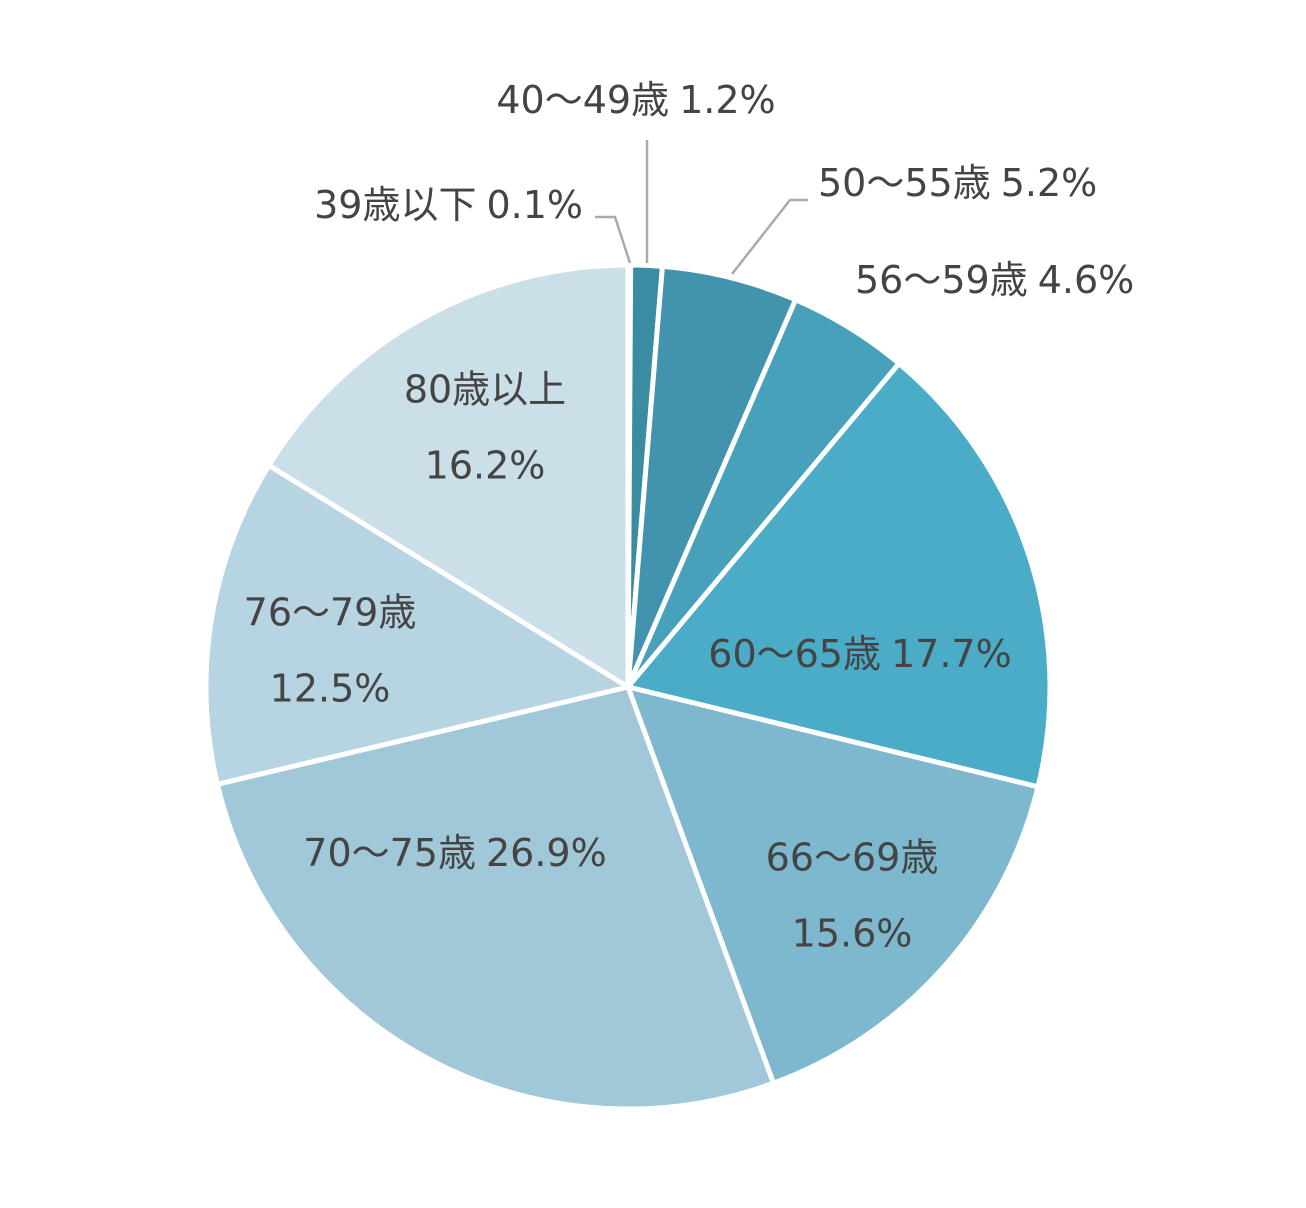 This screenshot has width=1306, height=1208. What do you see at coordinates (904, 183) in the screenshot?
I see `slice-label: 50〜55歳` at bounding box center [904, 183].